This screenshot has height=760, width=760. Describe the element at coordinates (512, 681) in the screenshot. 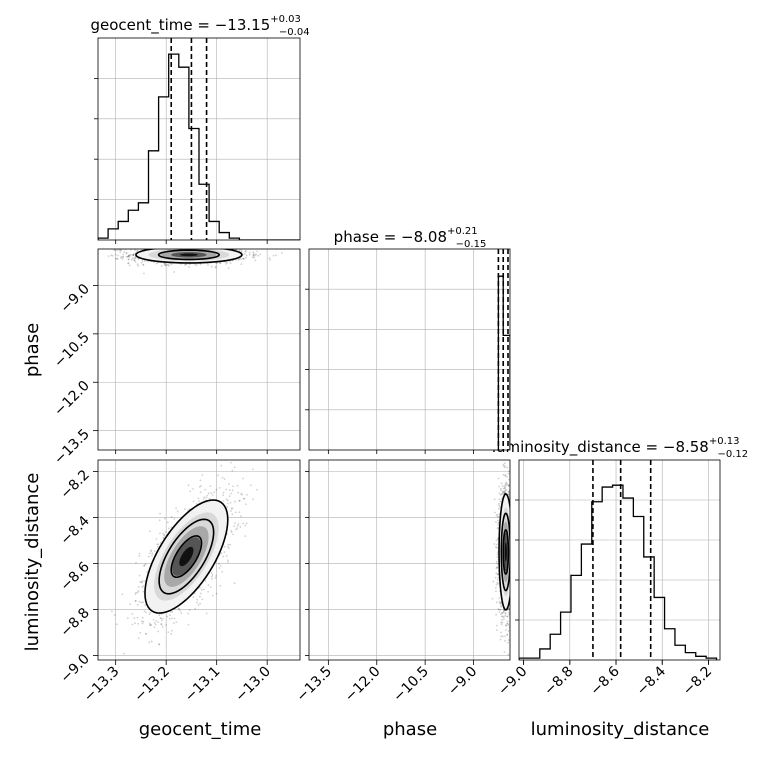

I see `x-tick-label: −9.0` at that location.